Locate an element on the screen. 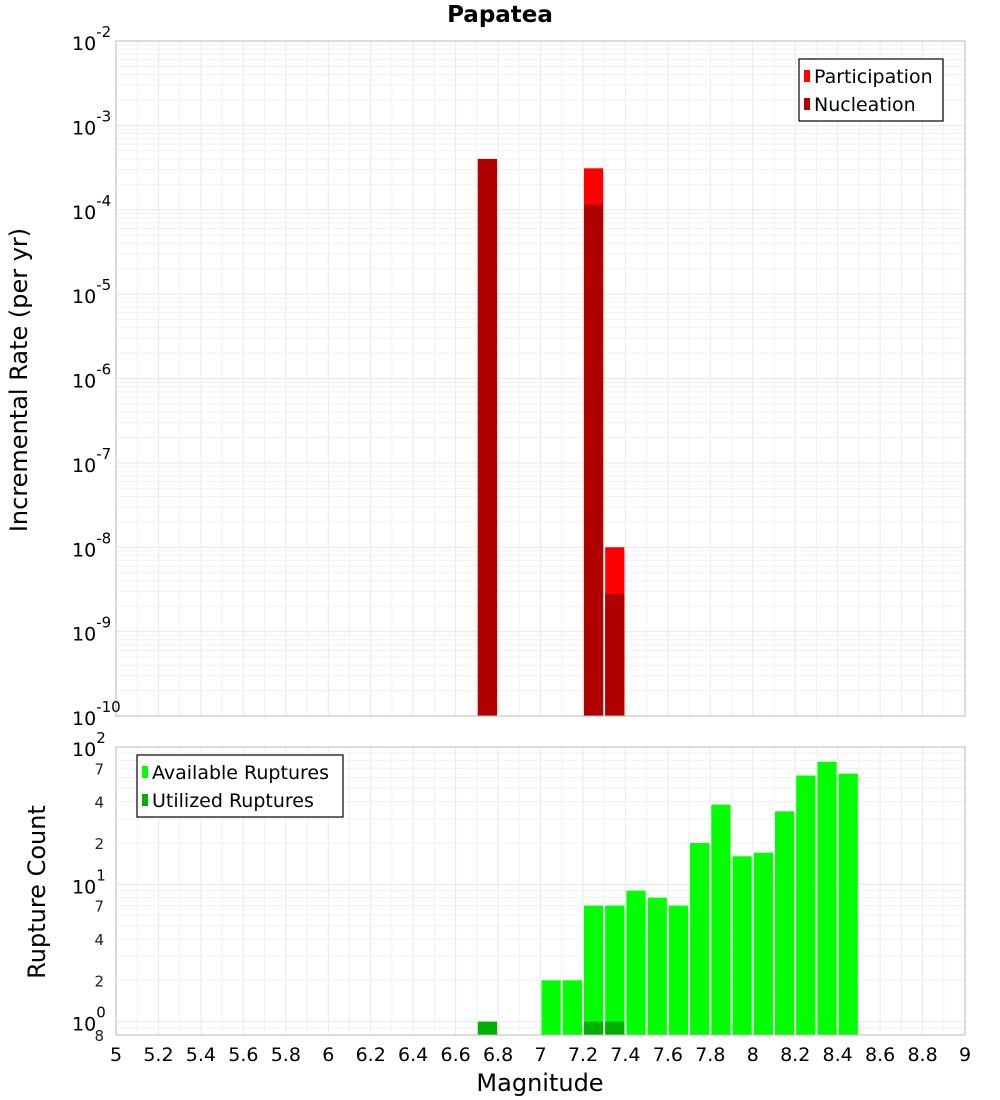  x-tick-label: 5.8 is located at coordinates (286, 1055).